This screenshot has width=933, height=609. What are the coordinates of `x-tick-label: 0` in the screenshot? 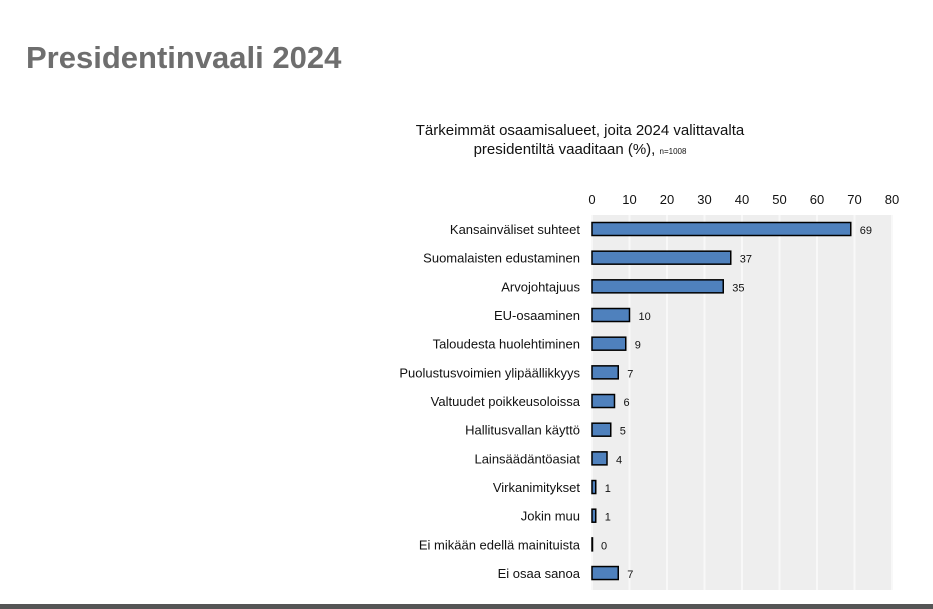 It's located at (591, 199).